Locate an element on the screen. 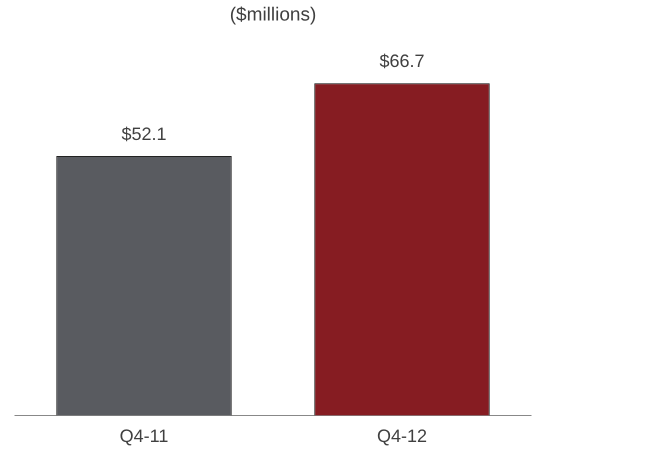  chart-title: ($millions) is located at coordinates (273, 15).